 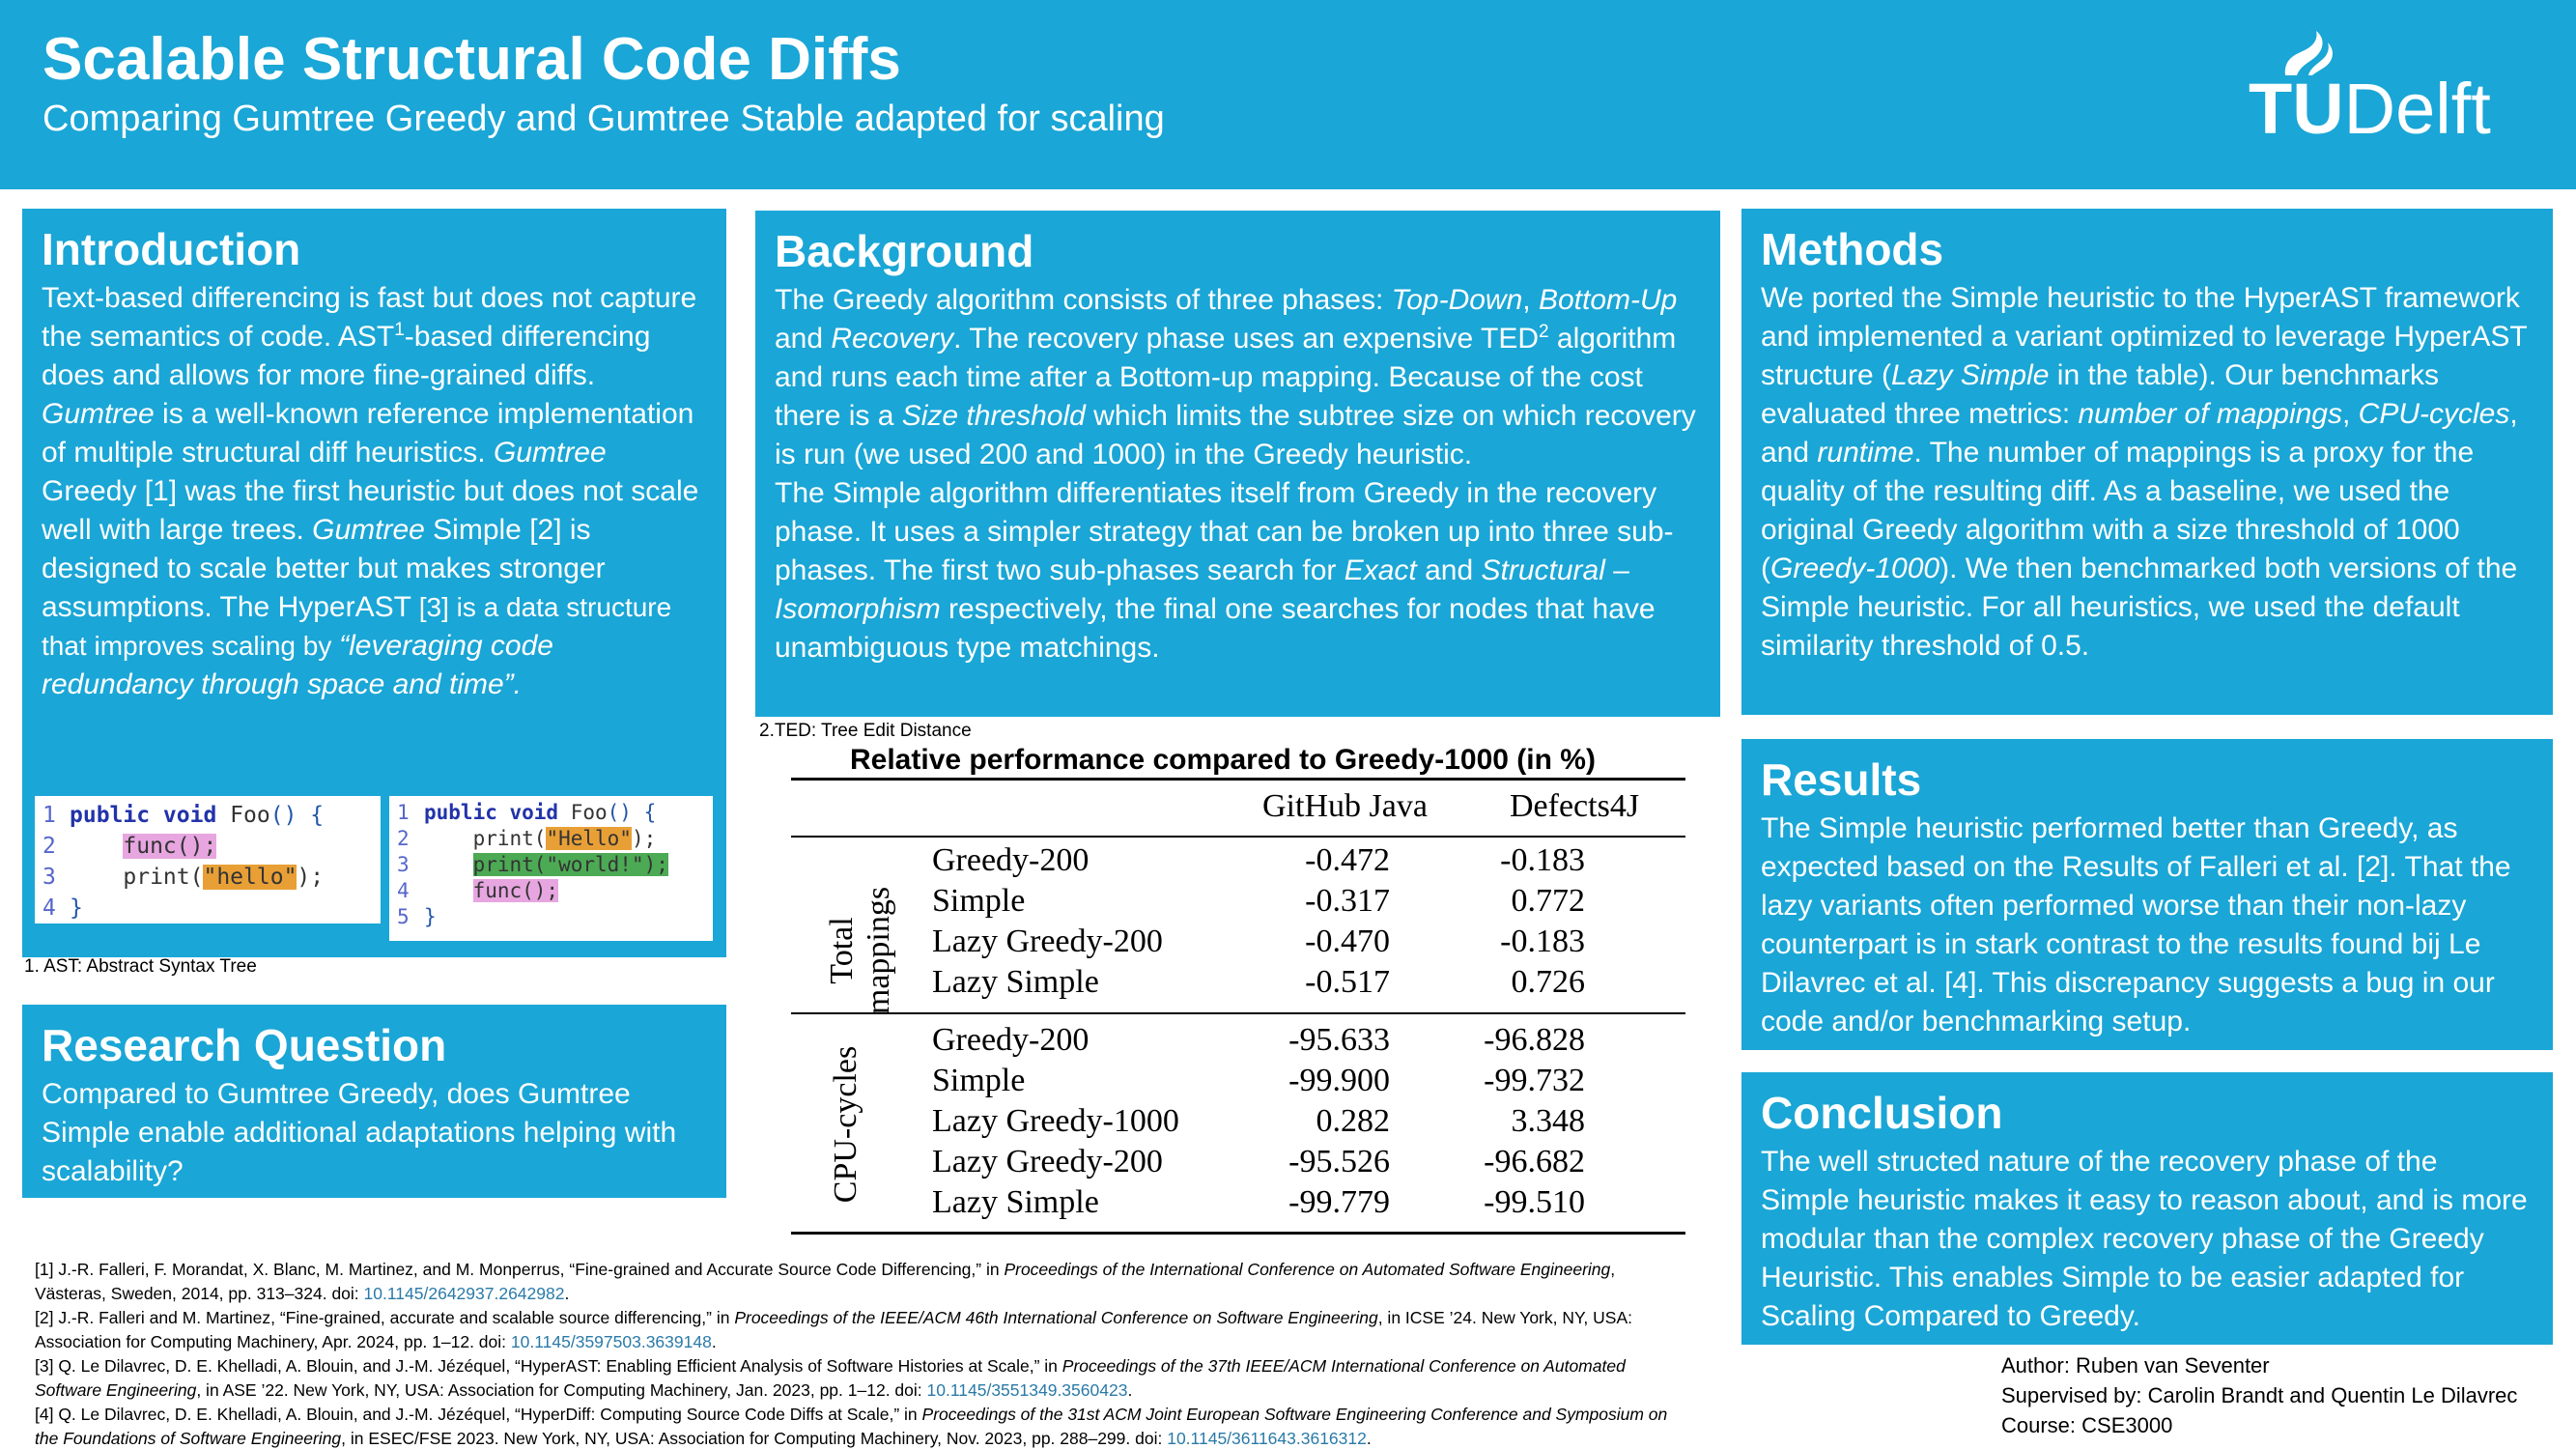 What do you see at coordinates (1339, 1040) in the screenshot?
I see `cell-github-java: -95.633` at bounding box center [1339, 1040].